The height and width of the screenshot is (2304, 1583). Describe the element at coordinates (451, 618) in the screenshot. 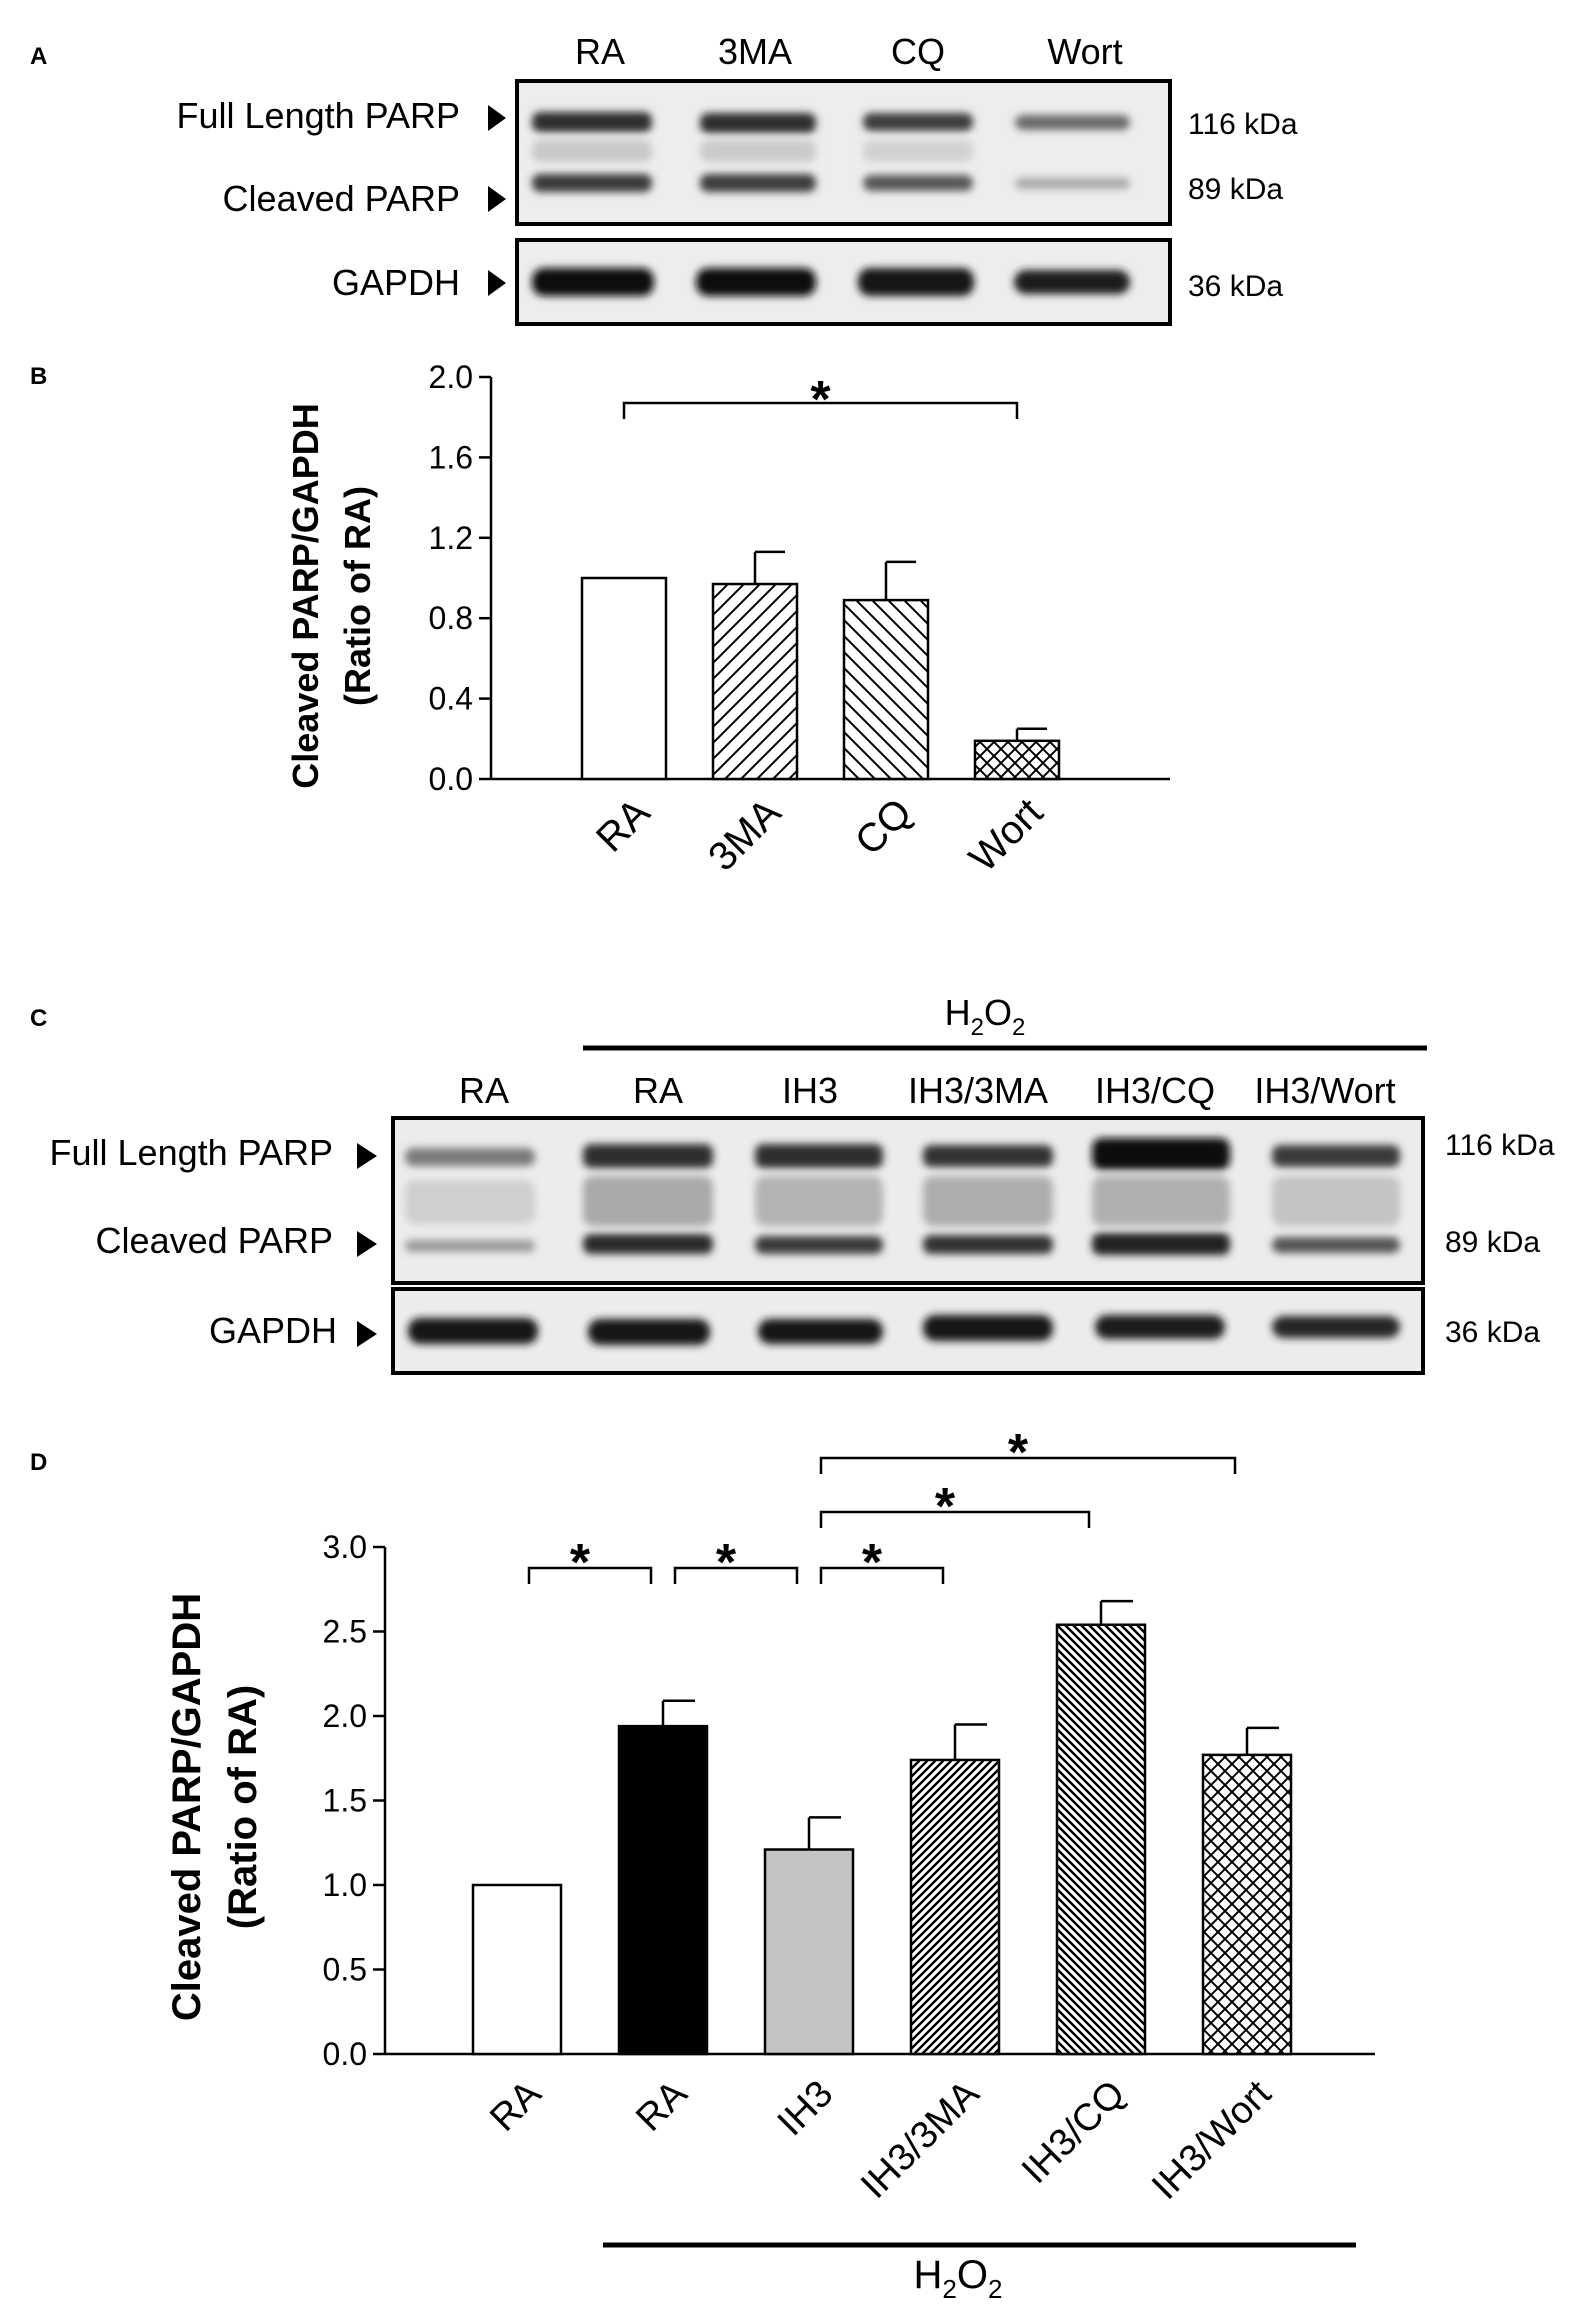

I see `y-tick-label: 0.8` at that location.